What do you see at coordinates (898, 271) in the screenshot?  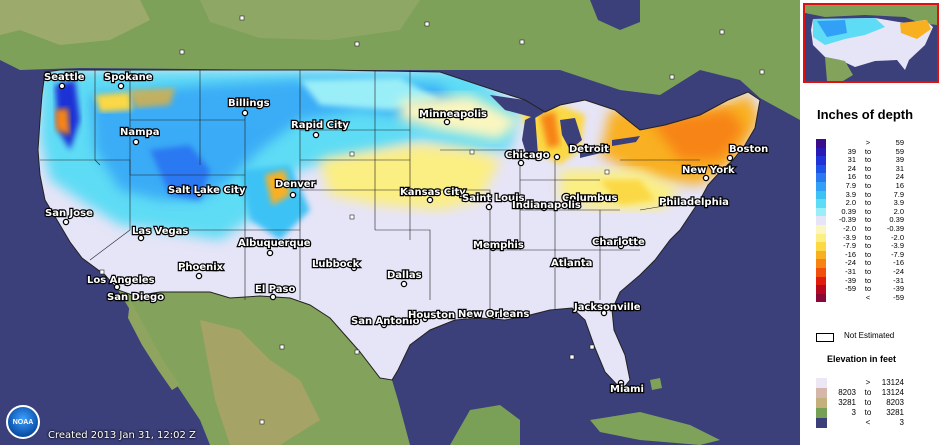 I see `legend-hi-value: -24` at bounding box center [898, 271].